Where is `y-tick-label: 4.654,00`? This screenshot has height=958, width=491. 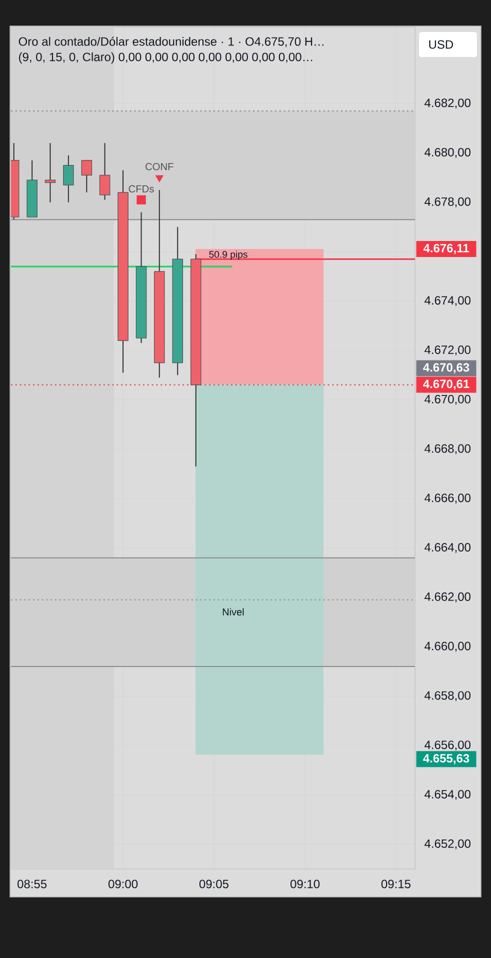 y-tick-label: 4.654,00 is located at coordinates (447, 795).